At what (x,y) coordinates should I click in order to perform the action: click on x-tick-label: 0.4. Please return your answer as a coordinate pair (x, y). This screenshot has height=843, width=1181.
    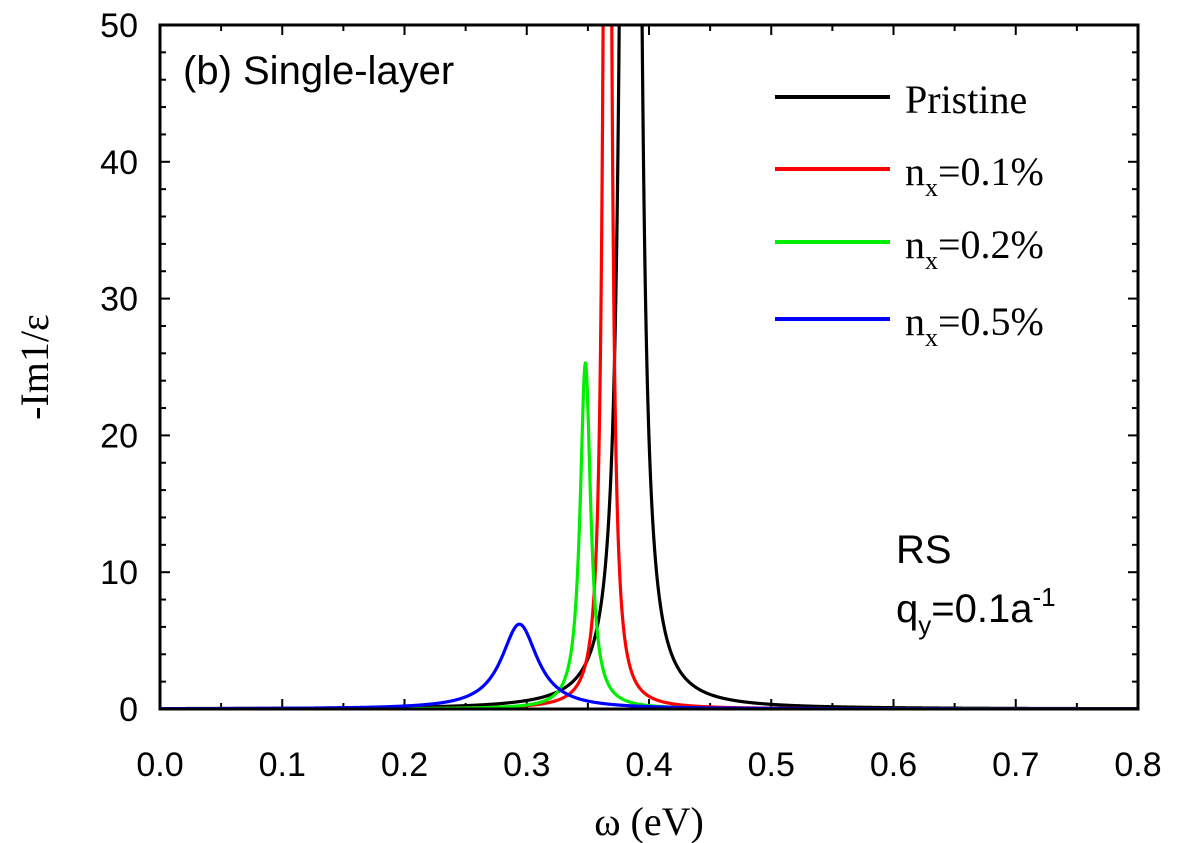
    Looking at the image, I should click on (648, 765).